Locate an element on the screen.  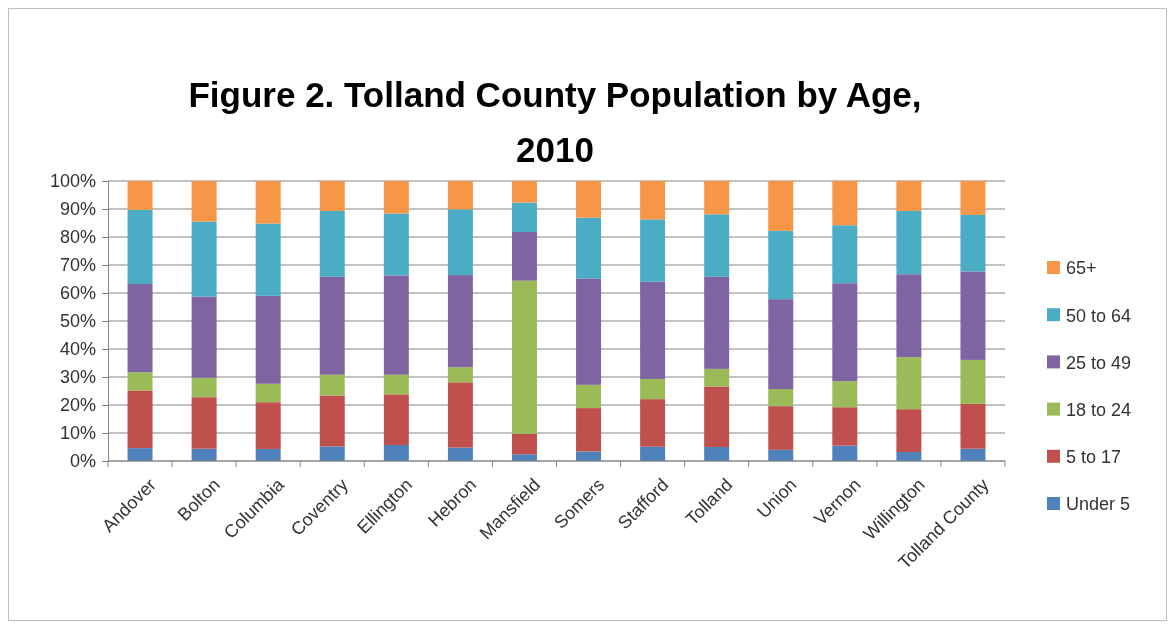
legend-label: 65+ is located at coordinates (1081, 268).